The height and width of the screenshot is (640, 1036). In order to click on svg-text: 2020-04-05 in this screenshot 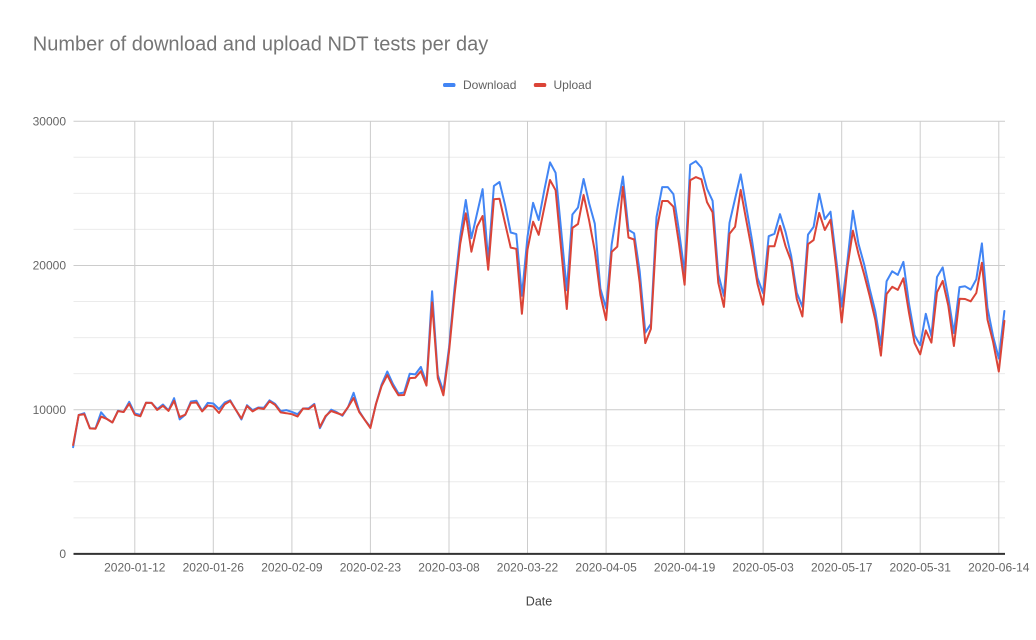, I will do `click(606, 568)`.